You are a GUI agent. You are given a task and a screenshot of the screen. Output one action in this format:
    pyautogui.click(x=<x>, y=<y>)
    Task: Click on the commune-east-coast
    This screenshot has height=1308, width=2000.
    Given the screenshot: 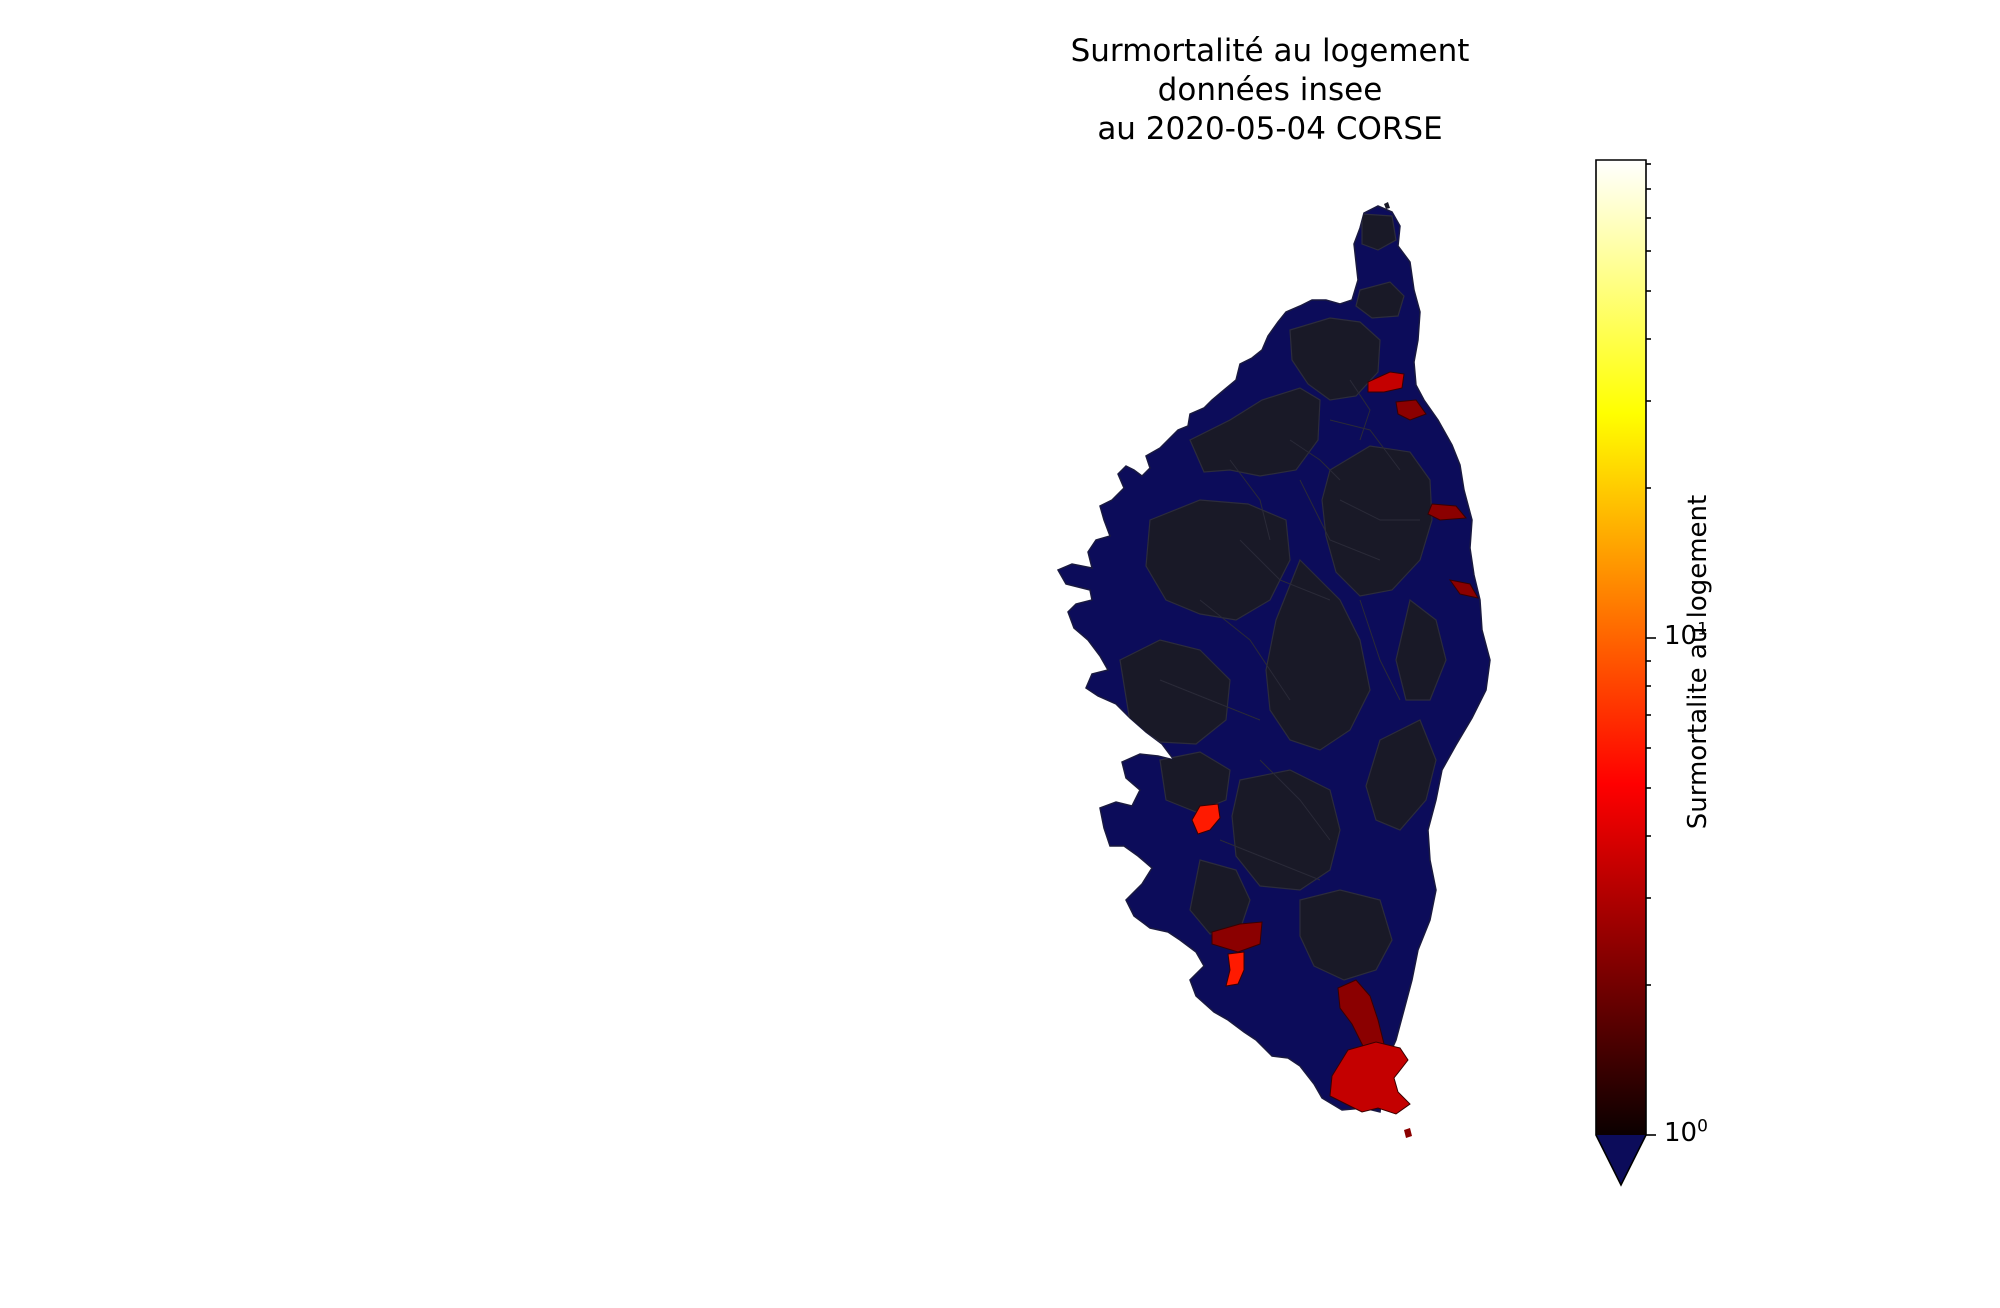 What is the action you would take?
    pyautogui.click(x=1421, y=649)
    